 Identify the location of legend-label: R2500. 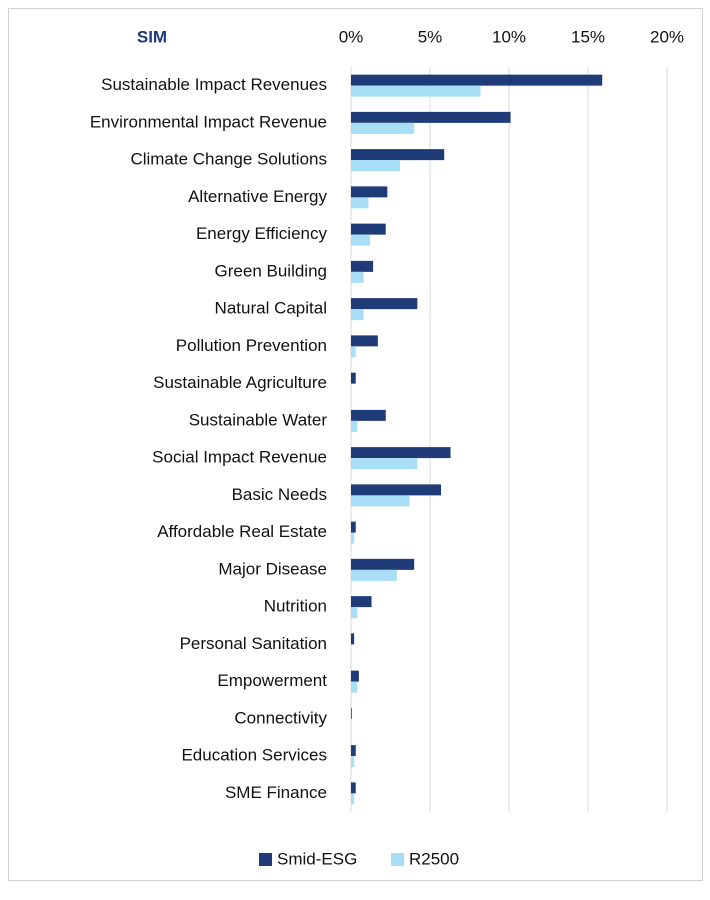
(434, 858).